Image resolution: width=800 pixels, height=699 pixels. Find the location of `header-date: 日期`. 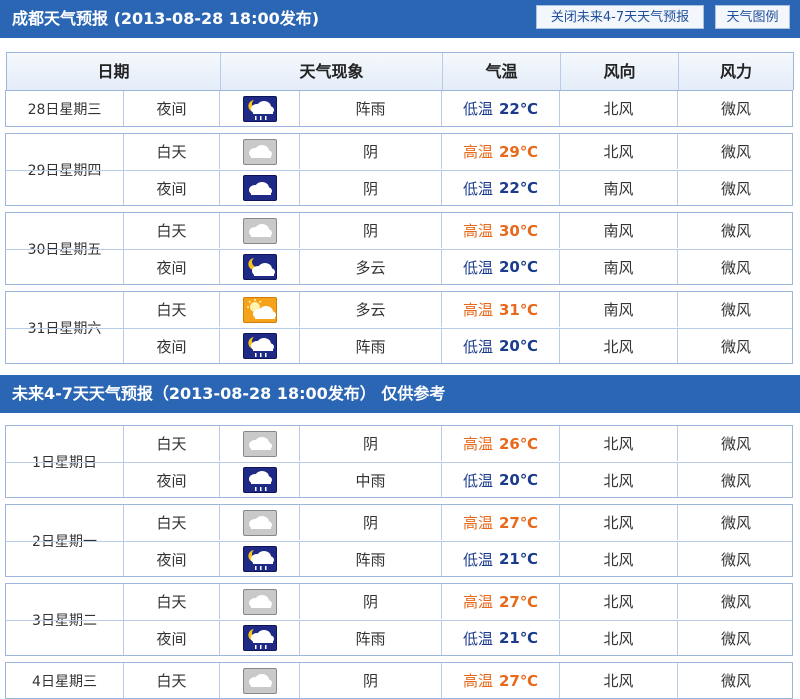

header-date: 日期 is located at coordinates (114, 72).